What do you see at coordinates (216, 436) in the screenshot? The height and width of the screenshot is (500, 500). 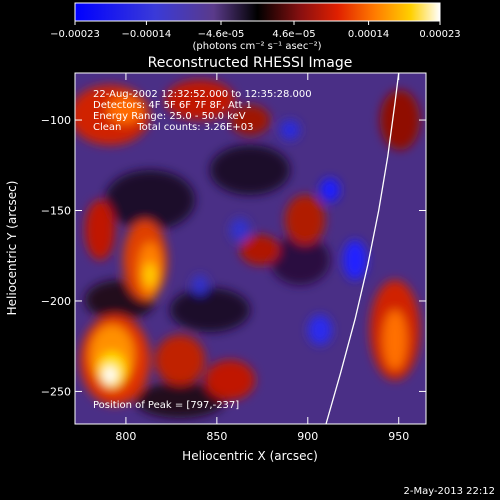 I see `x-tick-label-1: 850` at bounding box center [216, 436].